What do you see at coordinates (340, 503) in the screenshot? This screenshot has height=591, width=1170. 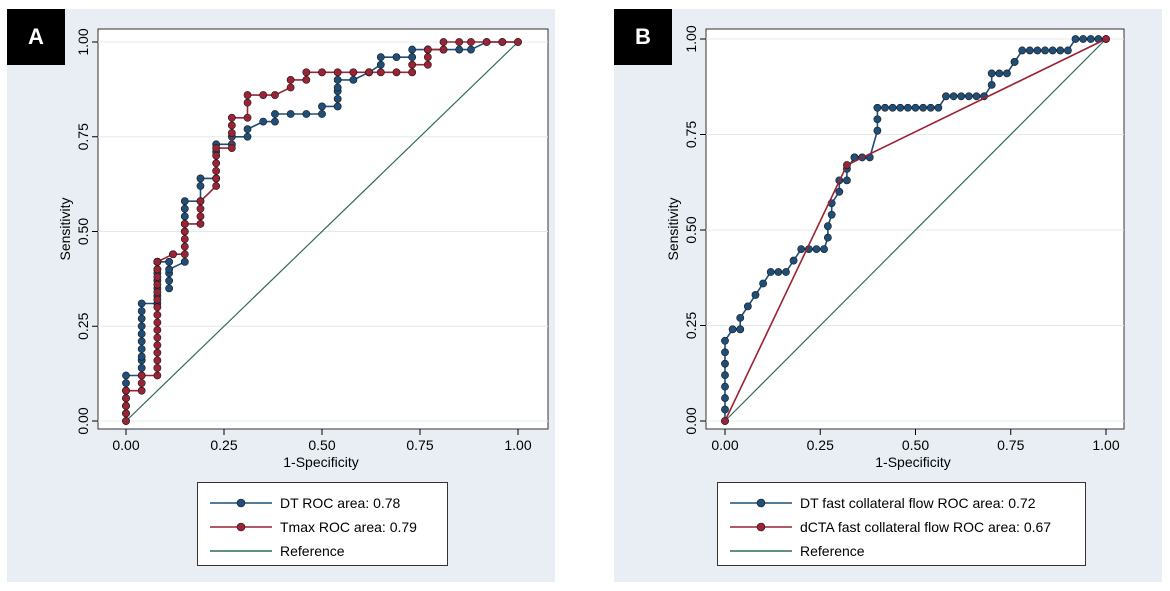 I see `legend-label: DT ROC area: 0.78` at bounding box center [340, 503].